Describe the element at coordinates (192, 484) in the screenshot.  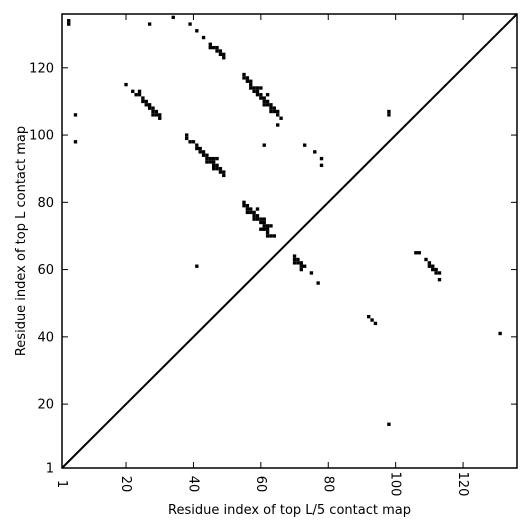
I see `x-tick-label: 40` at that location.